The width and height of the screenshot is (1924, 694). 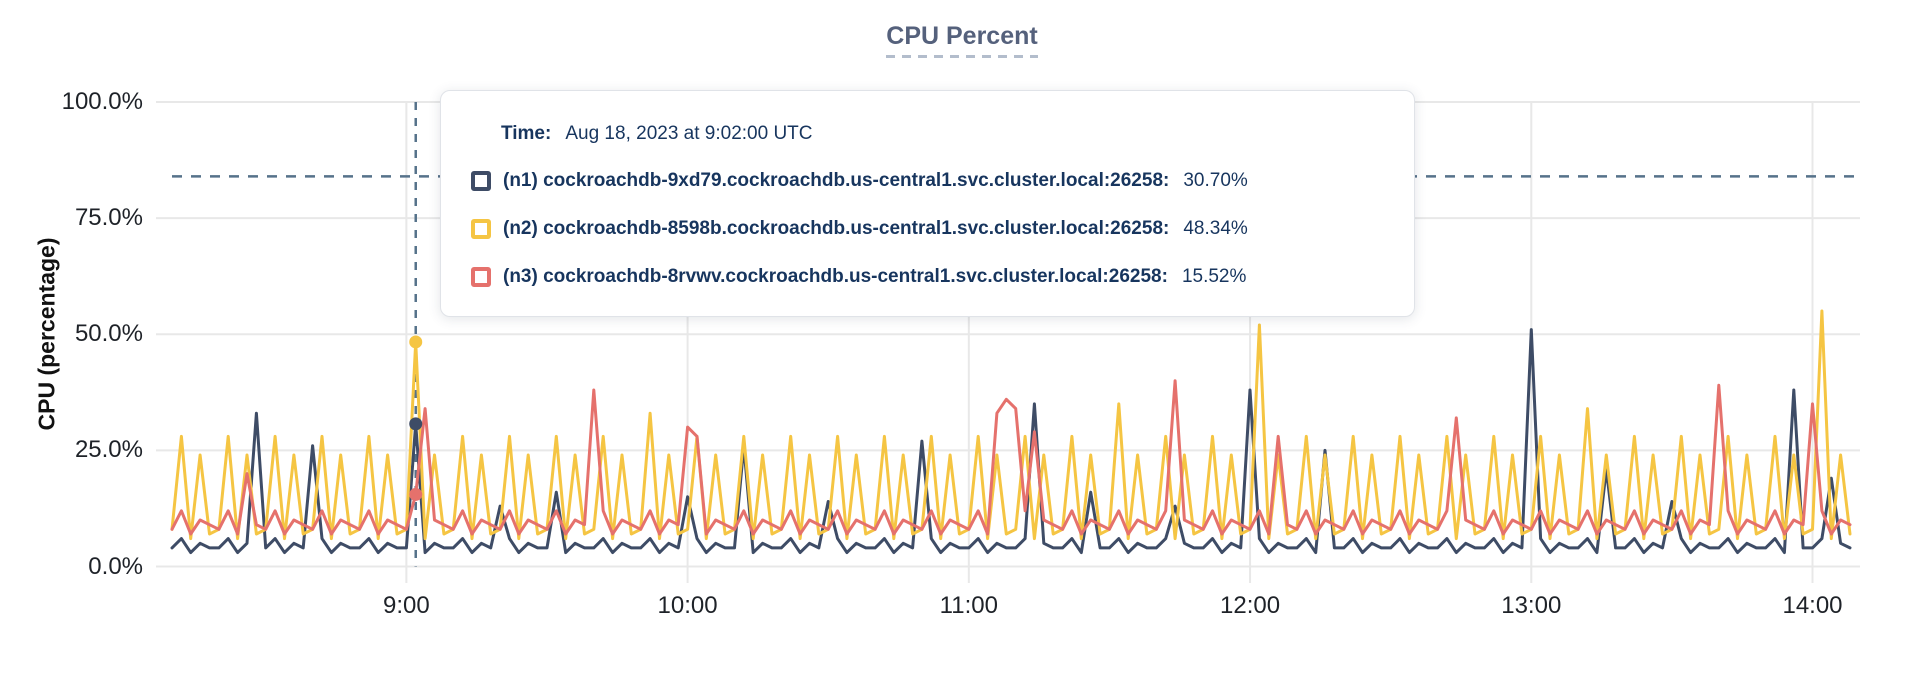 What do you see at coordinates (957, 134) in the screenshot?
I see `tooltip-time-row: Time: Aug 18, 2023 at 9:02:00 UTC` at bounding box center [957, 134].